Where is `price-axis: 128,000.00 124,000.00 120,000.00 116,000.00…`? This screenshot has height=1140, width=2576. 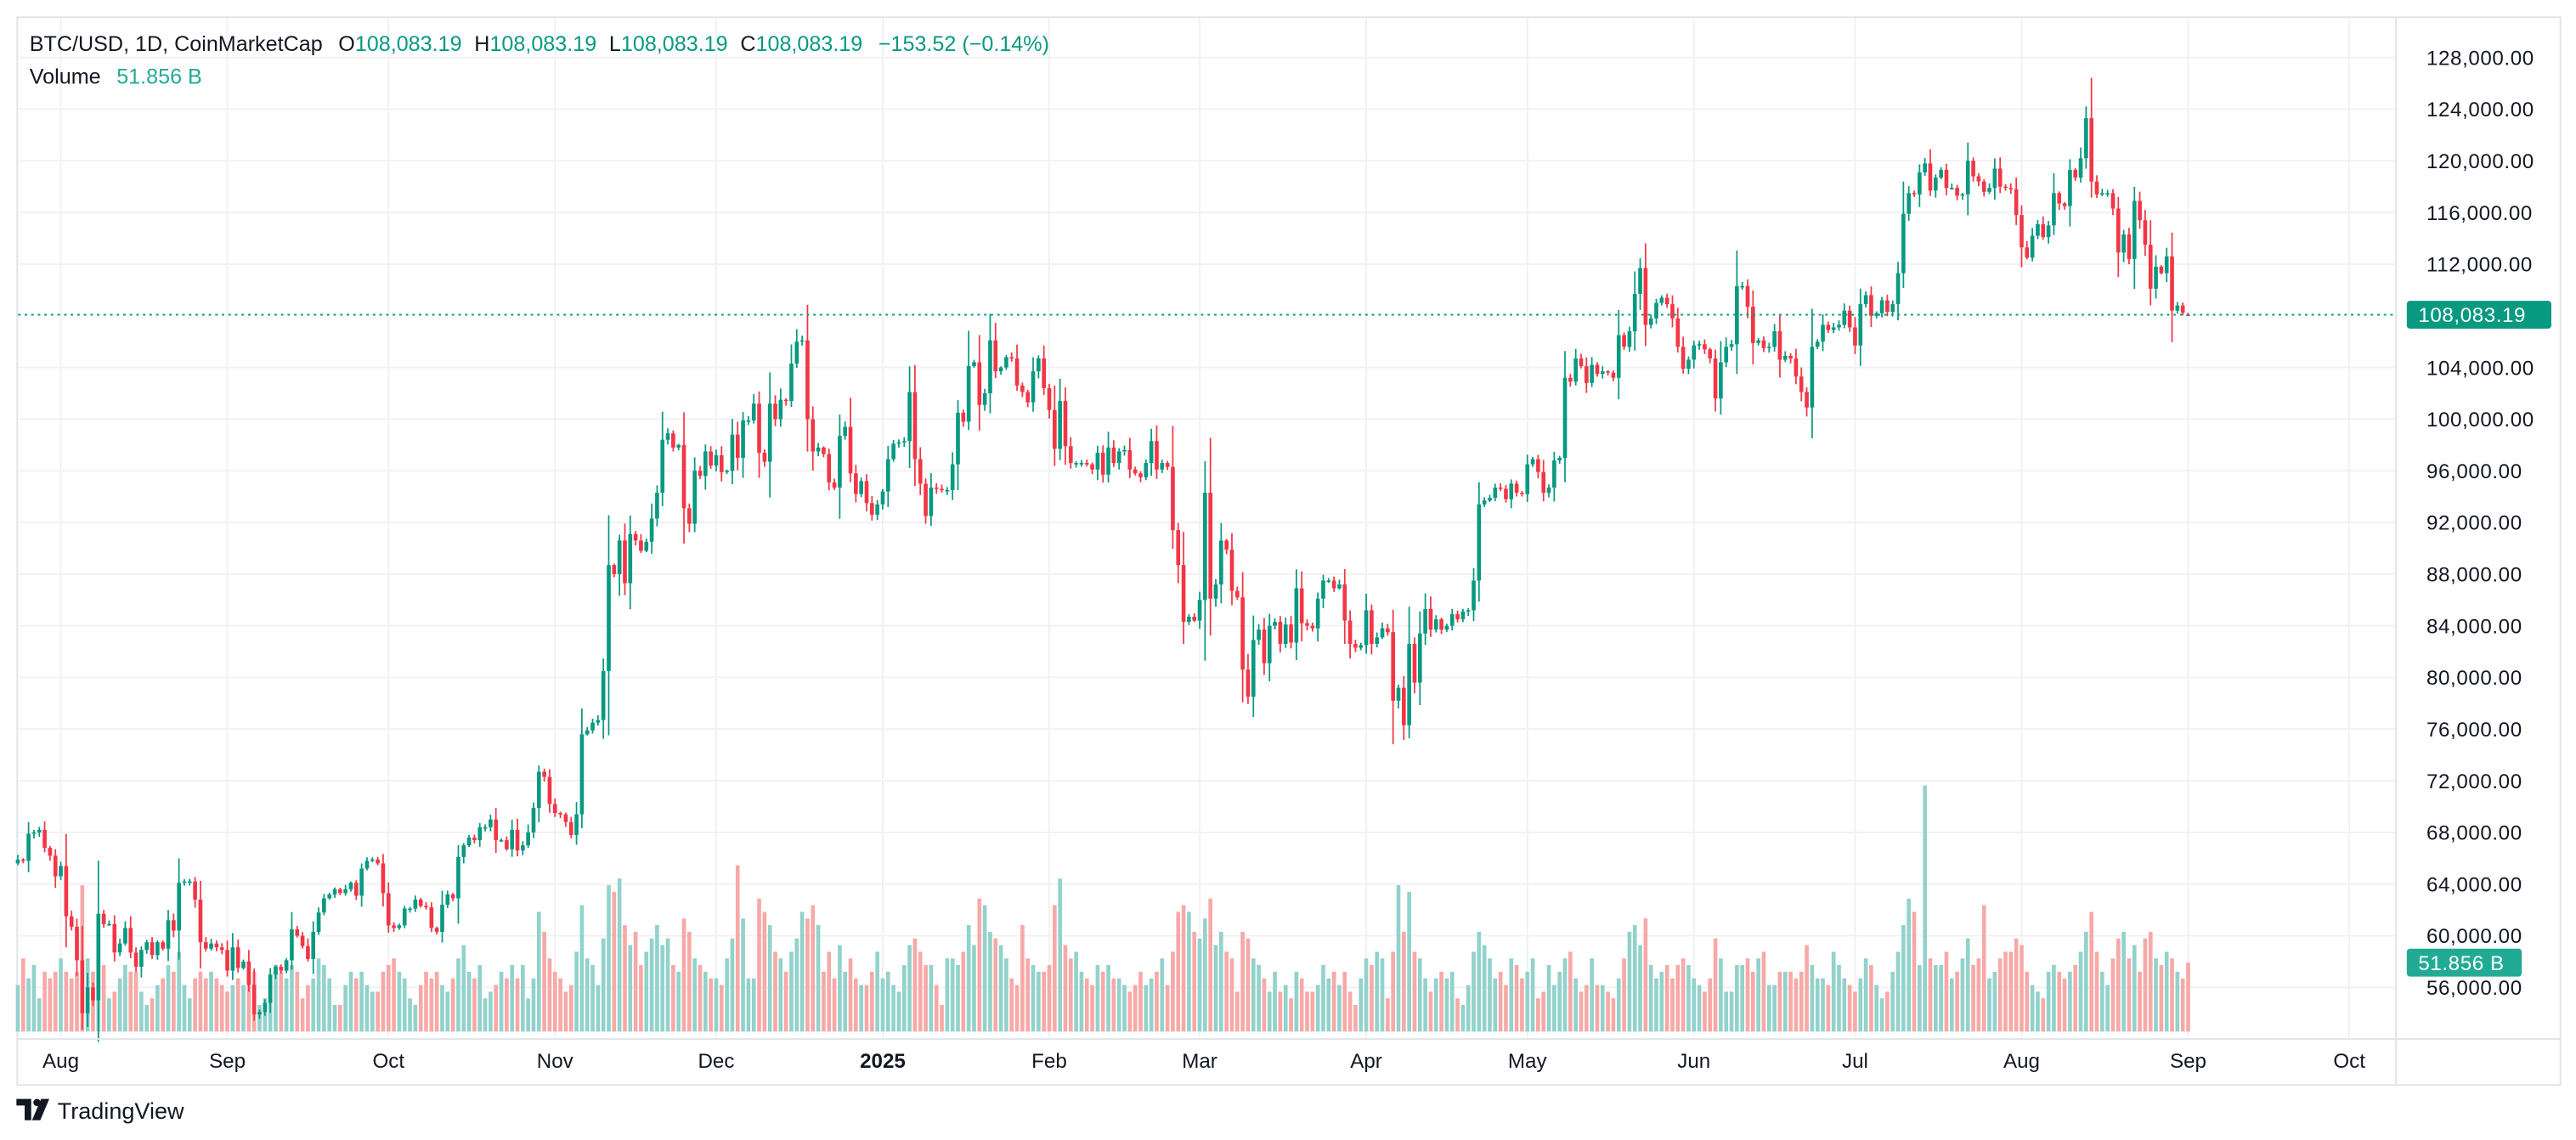 price-axis: 128,000.00 124,000.00 120,000.00 116,000.00… is located at coordinates (2480, 524).